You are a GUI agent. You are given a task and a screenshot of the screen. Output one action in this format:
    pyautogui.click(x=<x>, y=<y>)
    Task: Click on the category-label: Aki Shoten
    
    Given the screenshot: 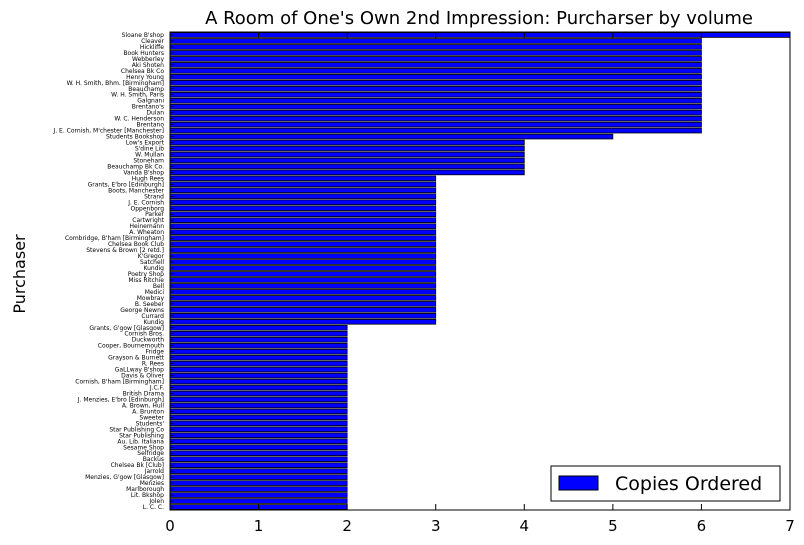 What is the action you would take?
    pyautogui.click(x=148, y=65)
    